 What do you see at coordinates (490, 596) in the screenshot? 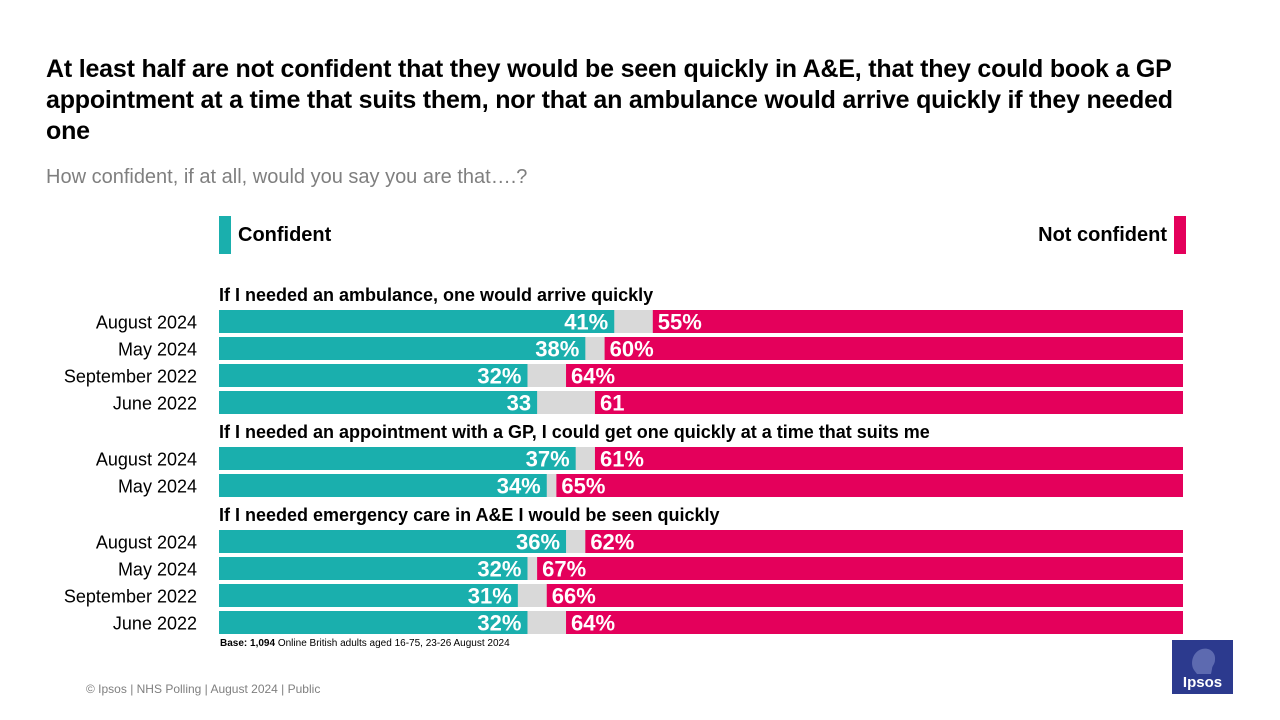
I see `confident-value-label: 31%` at bounding box center [490, 596].